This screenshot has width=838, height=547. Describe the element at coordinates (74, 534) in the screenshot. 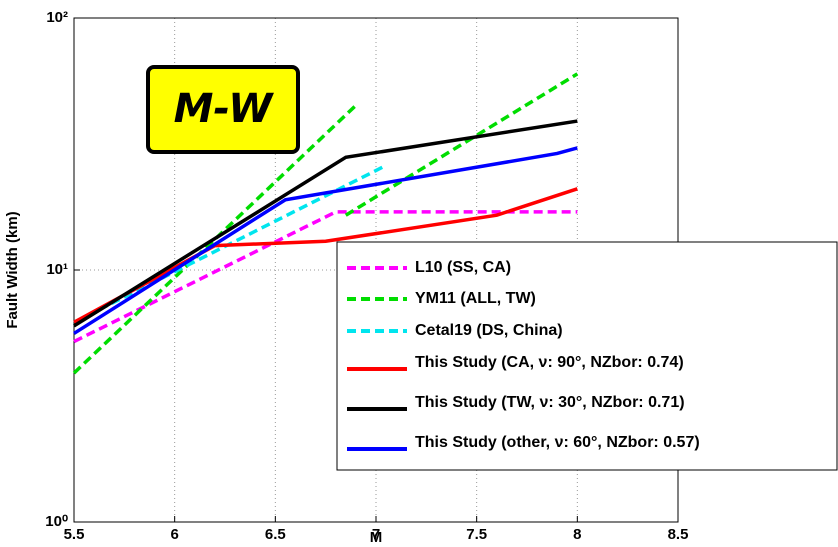

I see `x-tick-label: 5.5` at that location.